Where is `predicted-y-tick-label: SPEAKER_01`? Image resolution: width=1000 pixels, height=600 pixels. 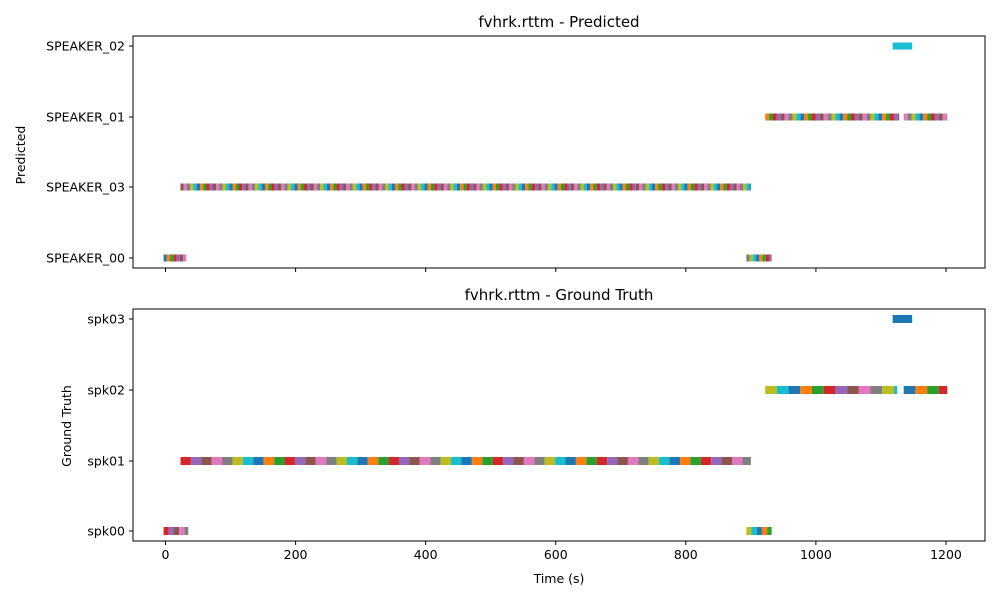 predicted-y-tick-label: SPEAKER_01 is located at coordinates (85, 117).